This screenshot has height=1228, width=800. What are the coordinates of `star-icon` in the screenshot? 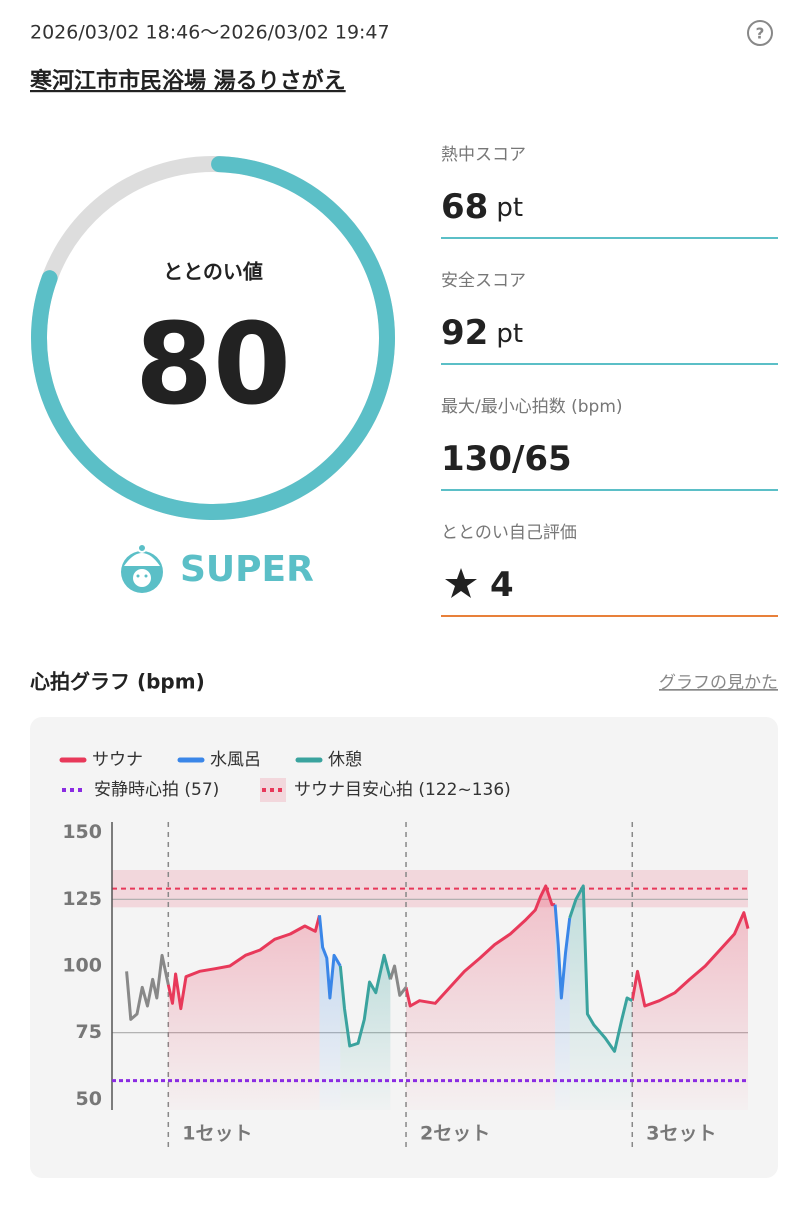 It's located at (461, 583).